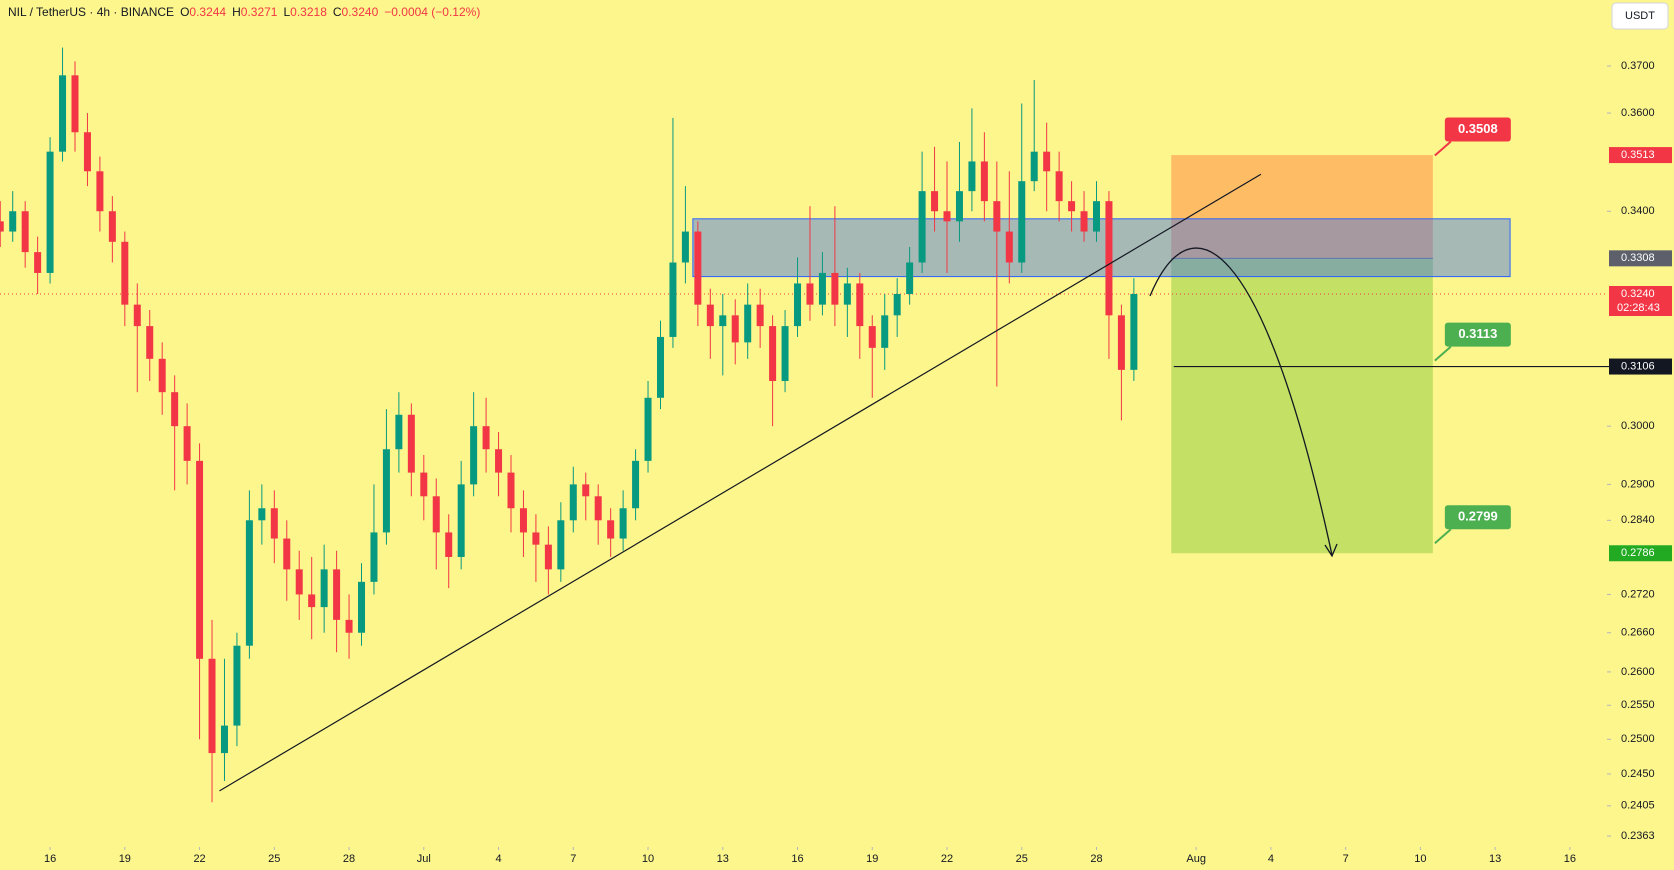  Describe the element at coordinates (1638, 836) in the screenshot. I see `y-tick-label: 0.2363` at that location.